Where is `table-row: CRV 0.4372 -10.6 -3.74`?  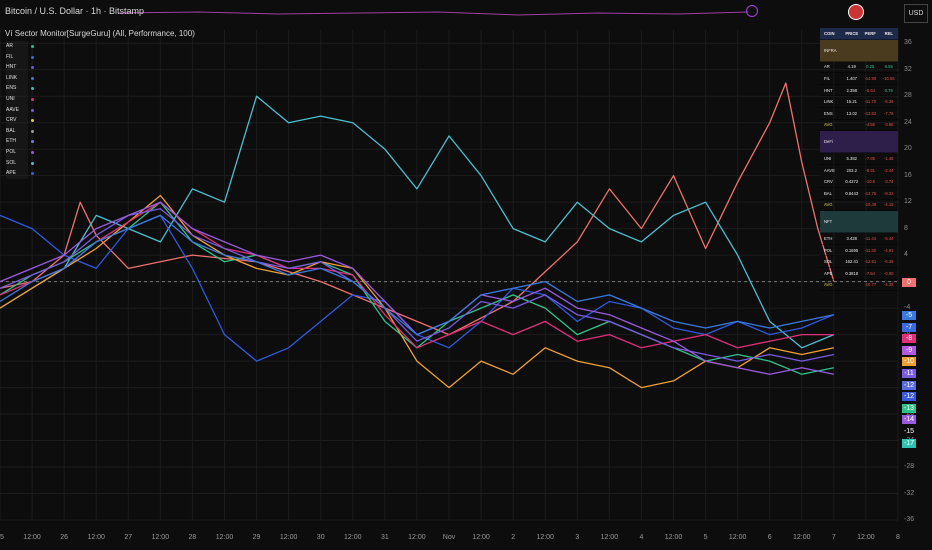
table-row: CRV 0.4372 -10.6 -3.74 is located at coordinates (859, 182).